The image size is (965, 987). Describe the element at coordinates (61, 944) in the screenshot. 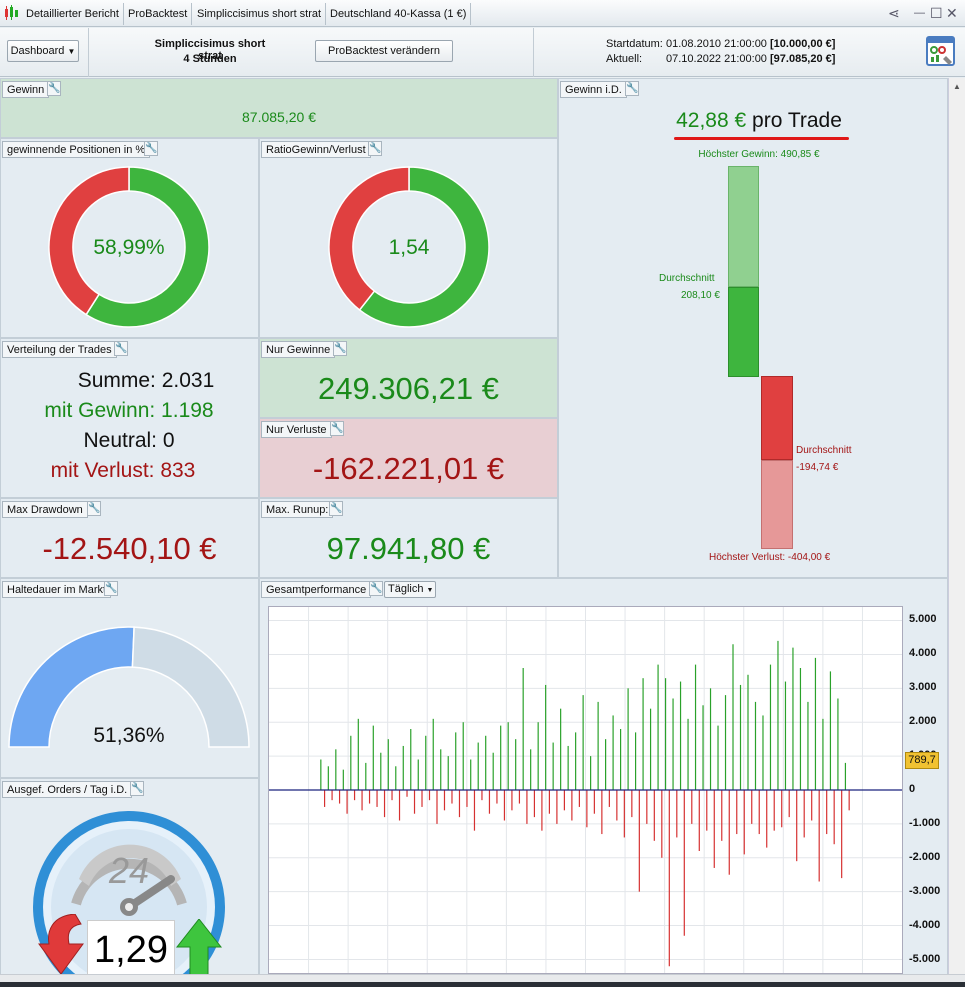

I see `arrow-down-icon` at that location.